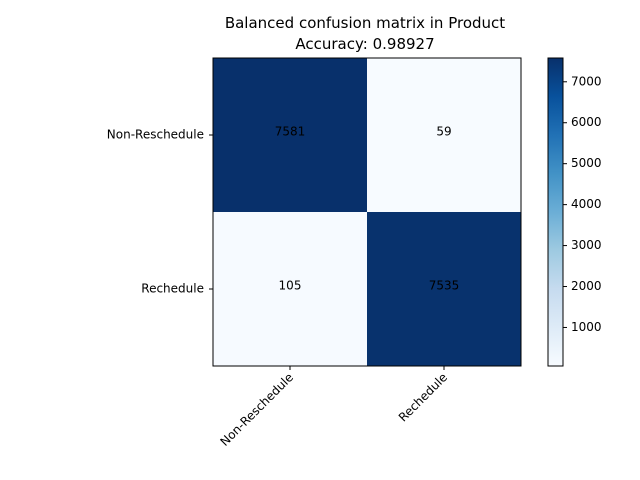 Image resolution: width=640 pixels, height=480 pixels. What do you see at coordinates (555, 212) in the screenshot?
I see `colorbar` at bounding box center [555, 212].